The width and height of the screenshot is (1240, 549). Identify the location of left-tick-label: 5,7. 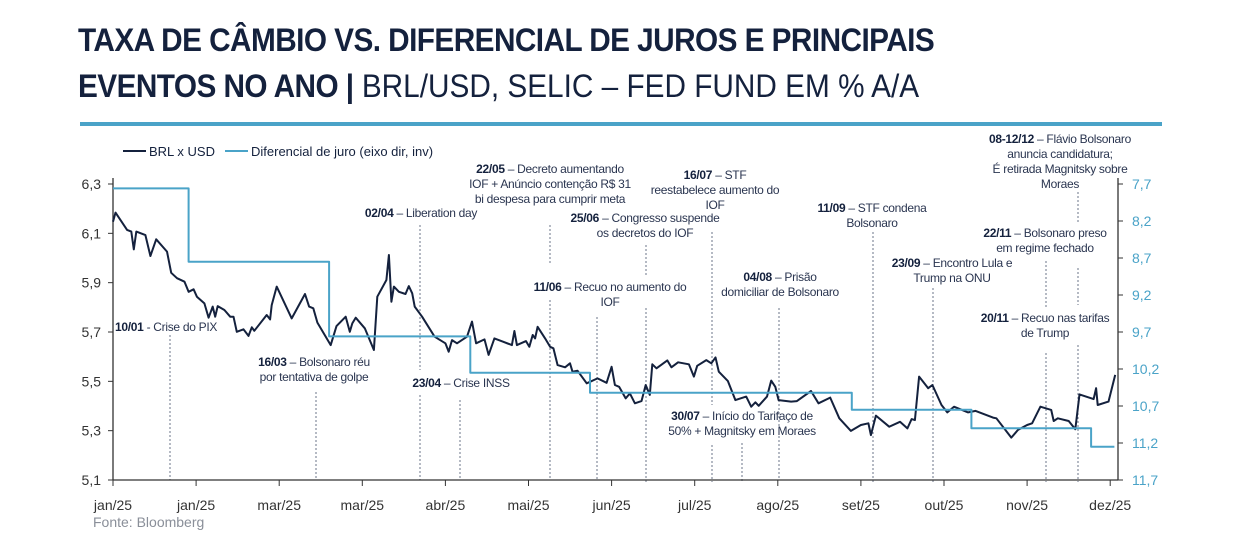
(92, 332).